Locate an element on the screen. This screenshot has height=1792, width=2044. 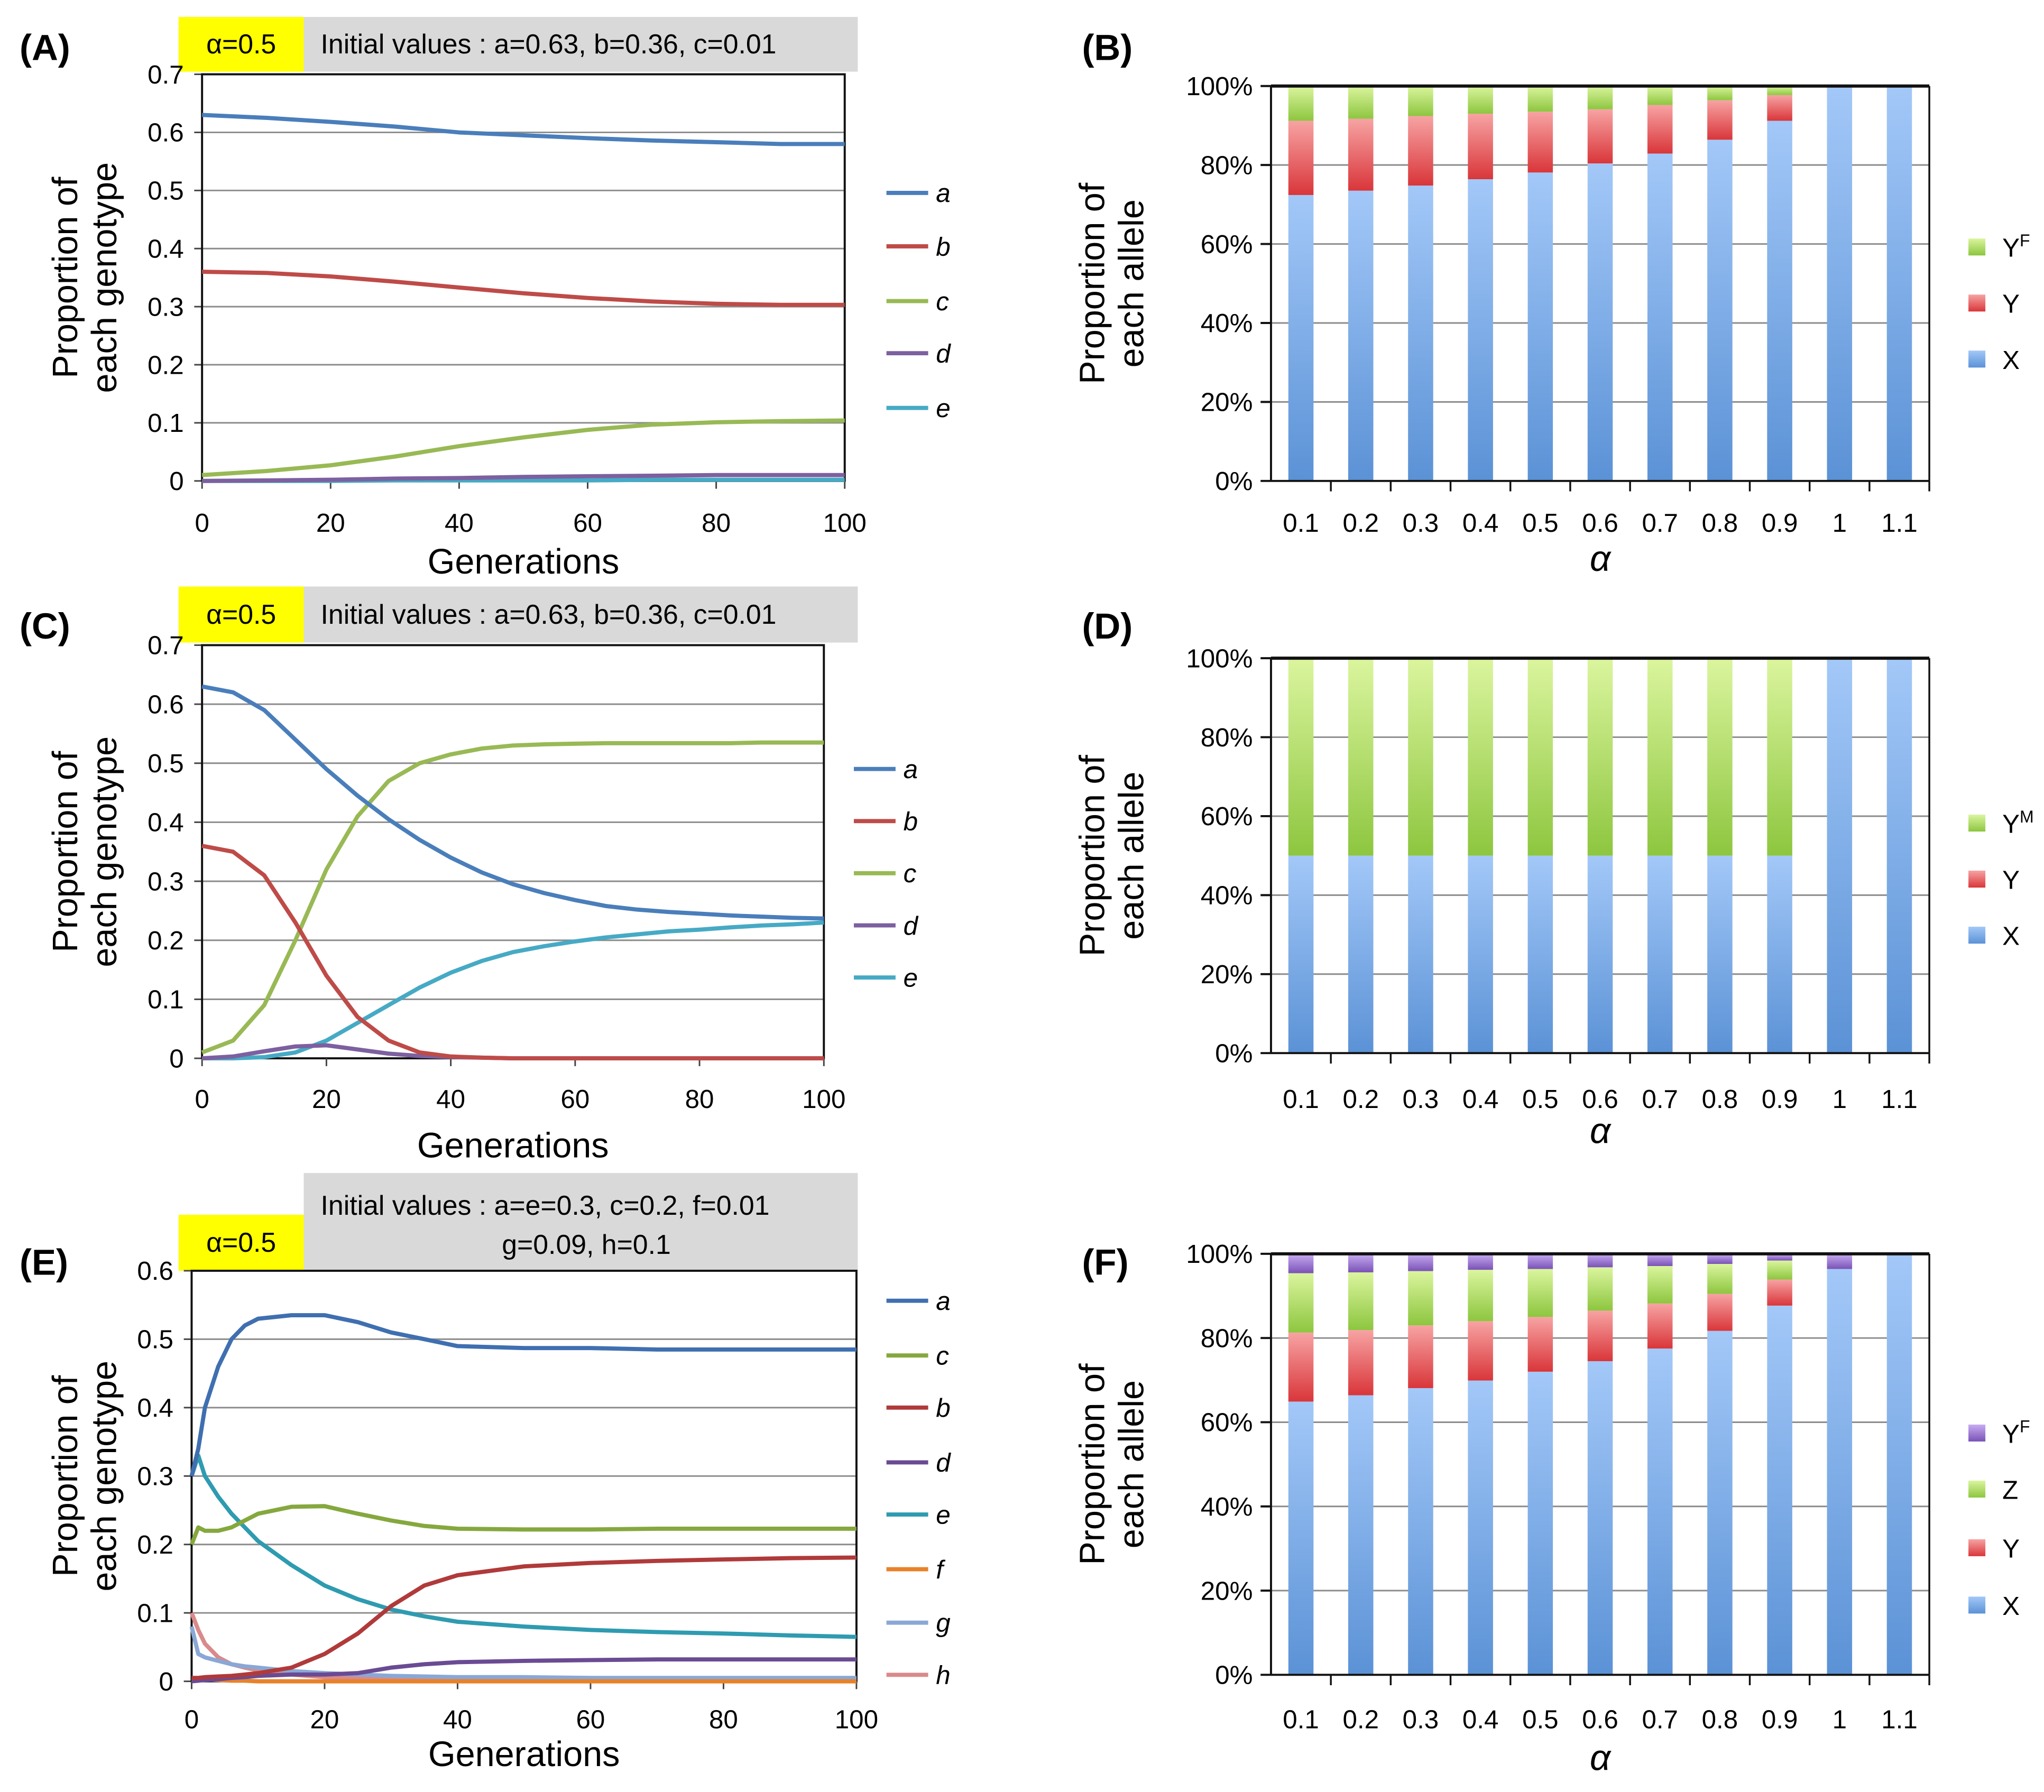
x-tick-label: 0.3 is located at coordinates (1421, 1099).